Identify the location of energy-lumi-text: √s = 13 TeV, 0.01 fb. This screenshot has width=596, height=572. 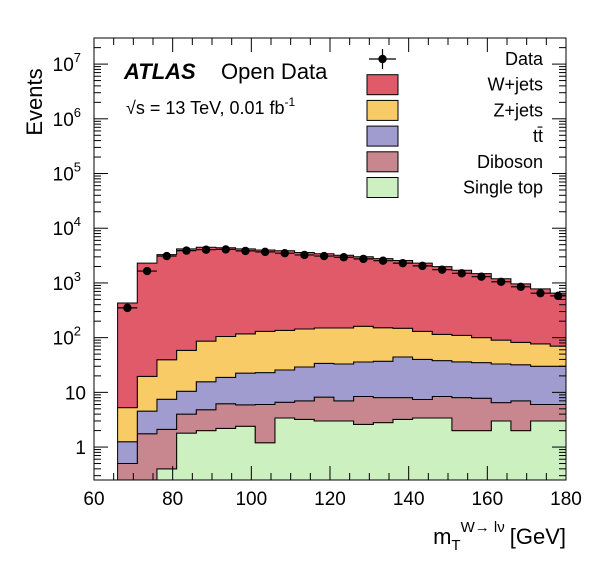
(205, 108).